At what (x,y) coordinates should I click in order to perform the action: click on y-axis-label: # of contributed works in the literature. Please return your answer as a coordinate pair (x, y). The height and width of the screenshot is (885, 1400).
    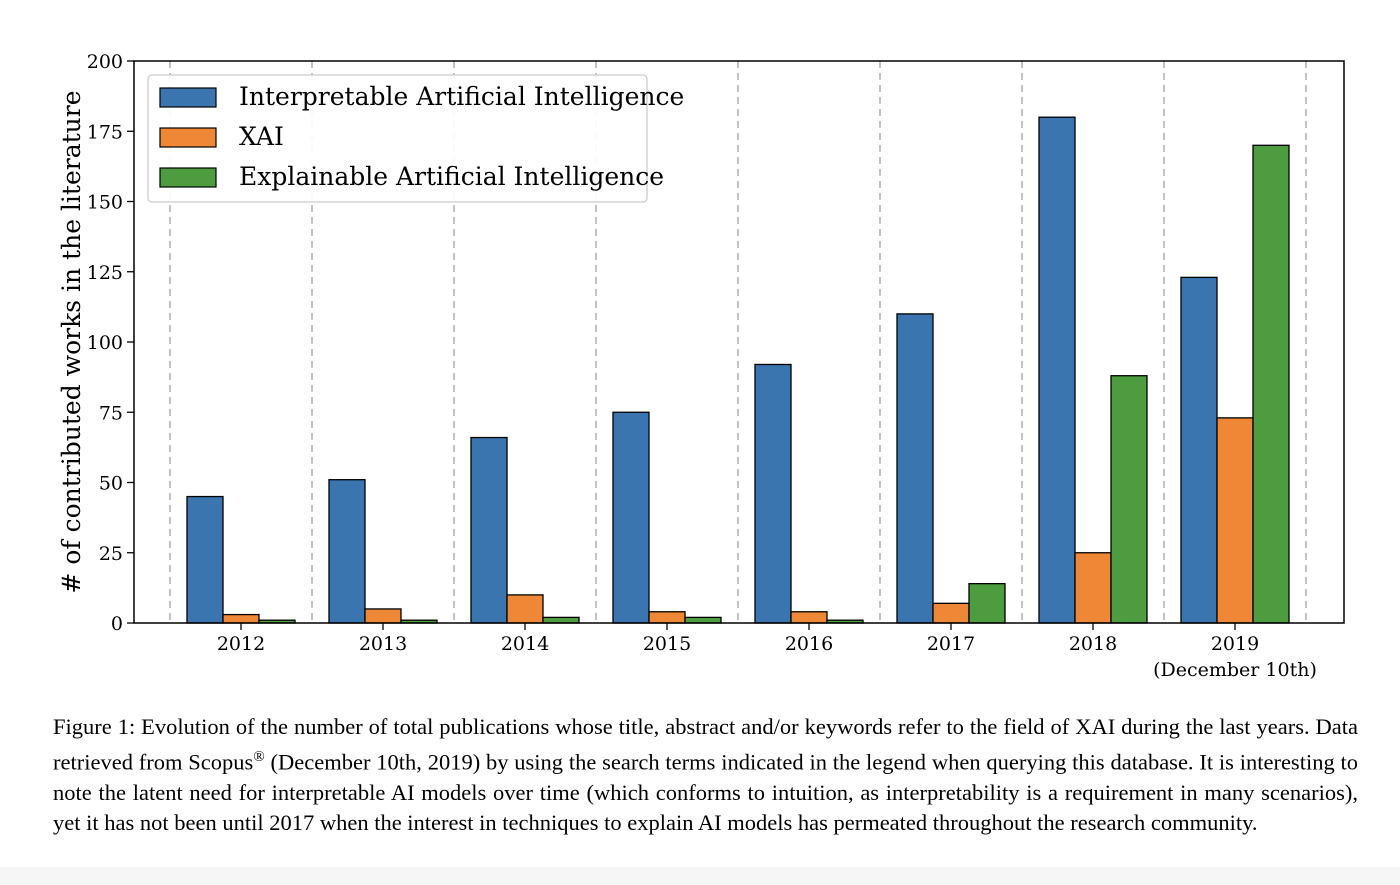
    Looking at the image, I should click on (71, 341).